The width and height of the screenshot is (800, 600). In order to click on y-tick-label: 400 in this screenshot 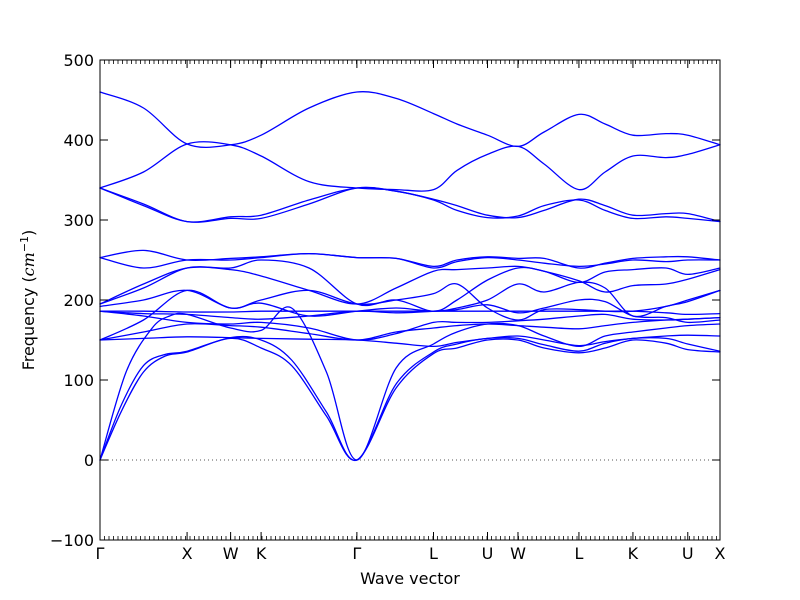, I will do `click(78, 140)`.